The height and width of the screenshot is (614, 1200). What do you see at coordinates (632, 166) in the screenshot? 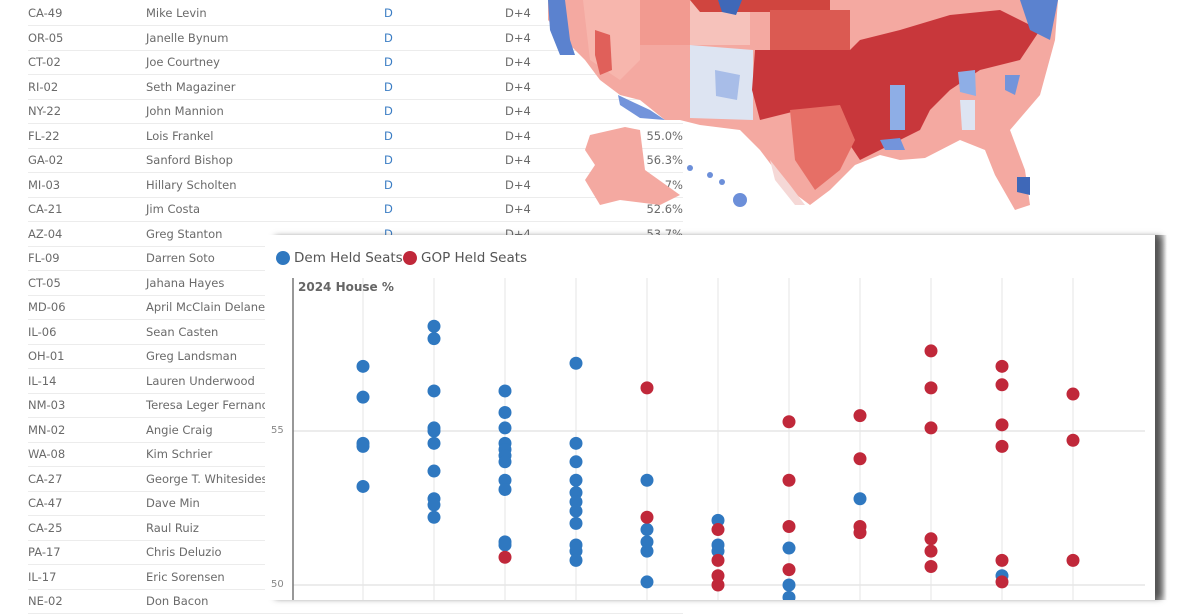
I see `map-alaska` at bounding box center [632, 166].